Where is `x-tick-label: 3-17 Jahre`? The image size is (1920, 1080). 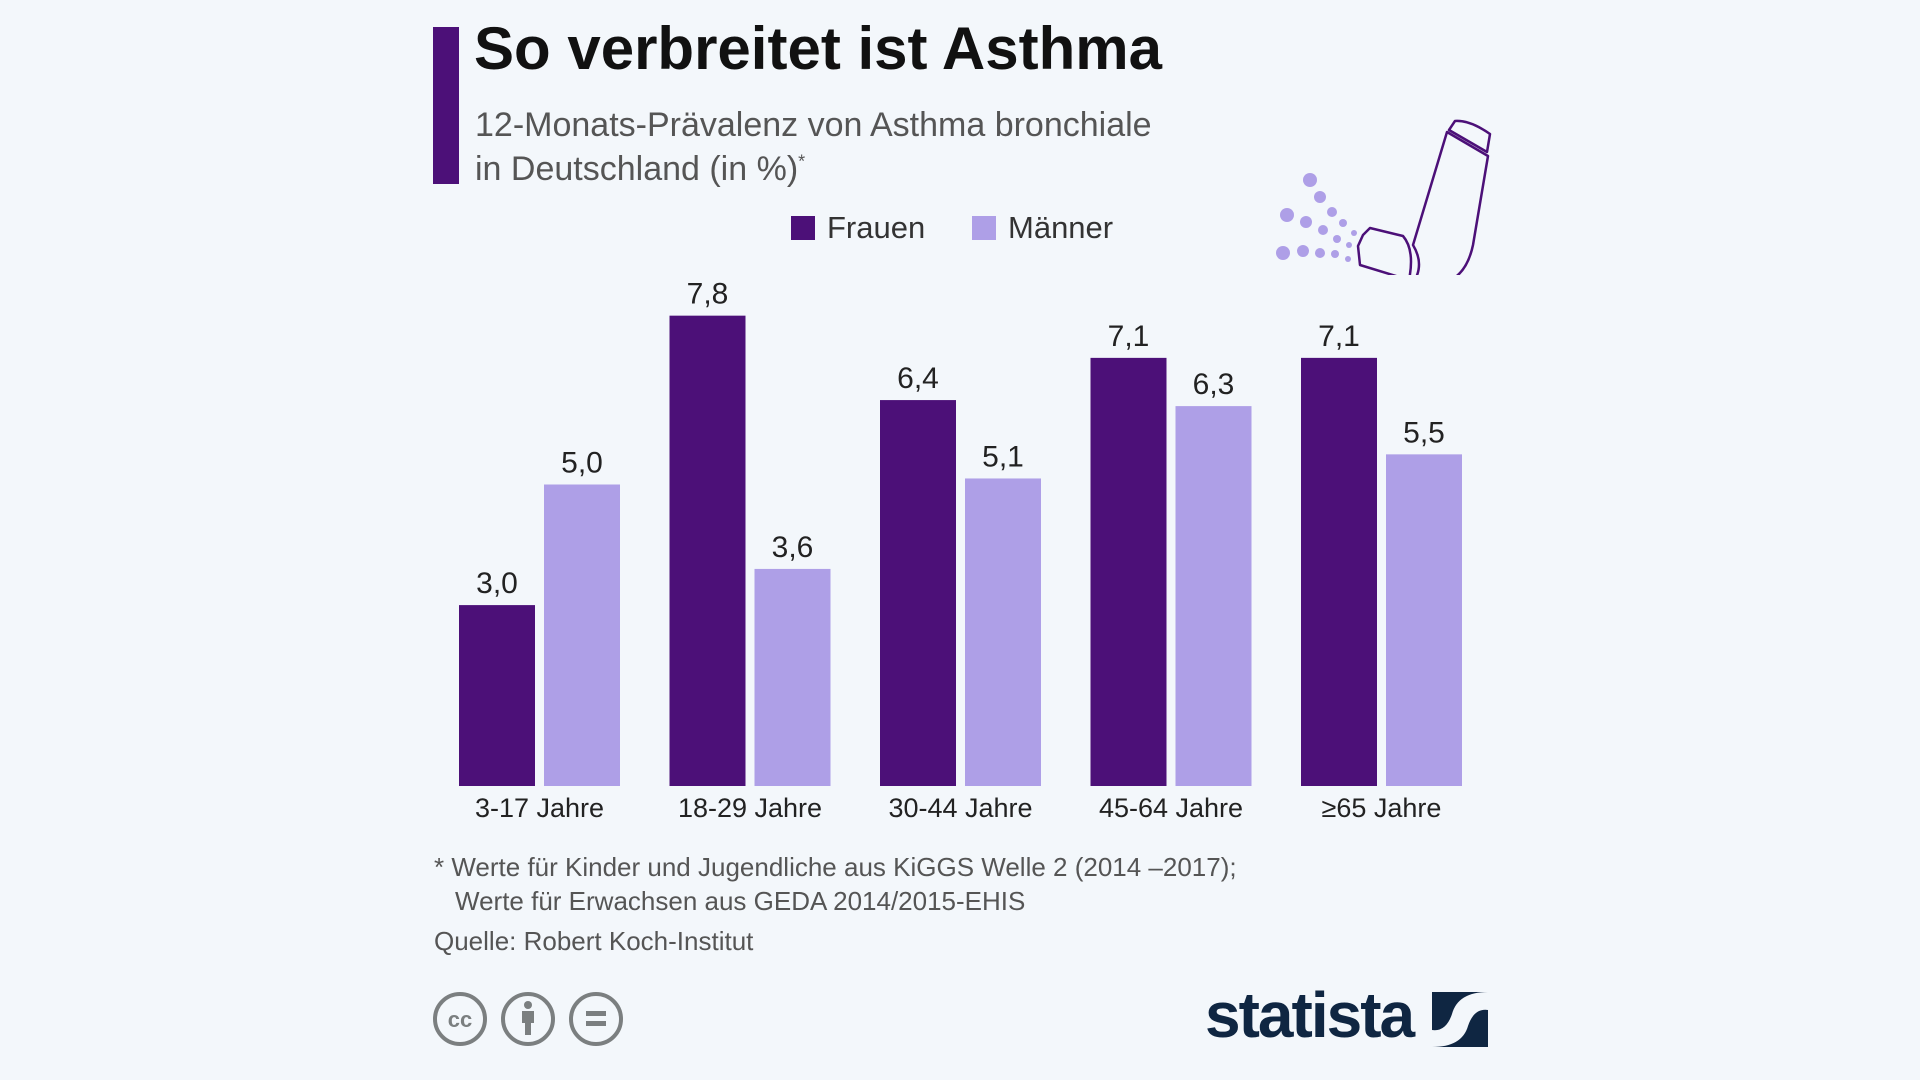 x-tick-label: 3-17 Jahre is located at coordinates (539, 808).